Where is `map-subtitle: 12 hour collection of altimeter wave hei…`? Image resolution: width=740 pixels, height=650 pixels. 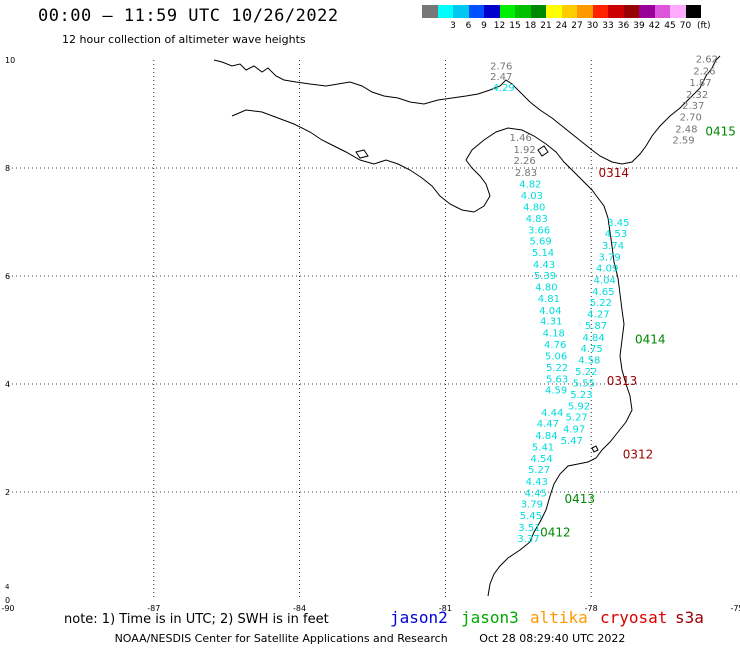
map-subtitle: 12 hour collection of altimeter wave hei… is located at coordinates (184, 39).